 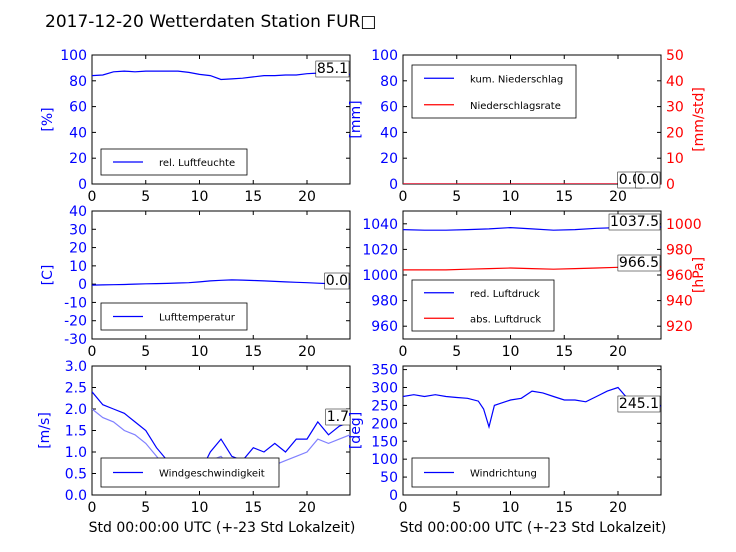 I want to click on y-tick-label: 1000, so click(x=380, y=276).